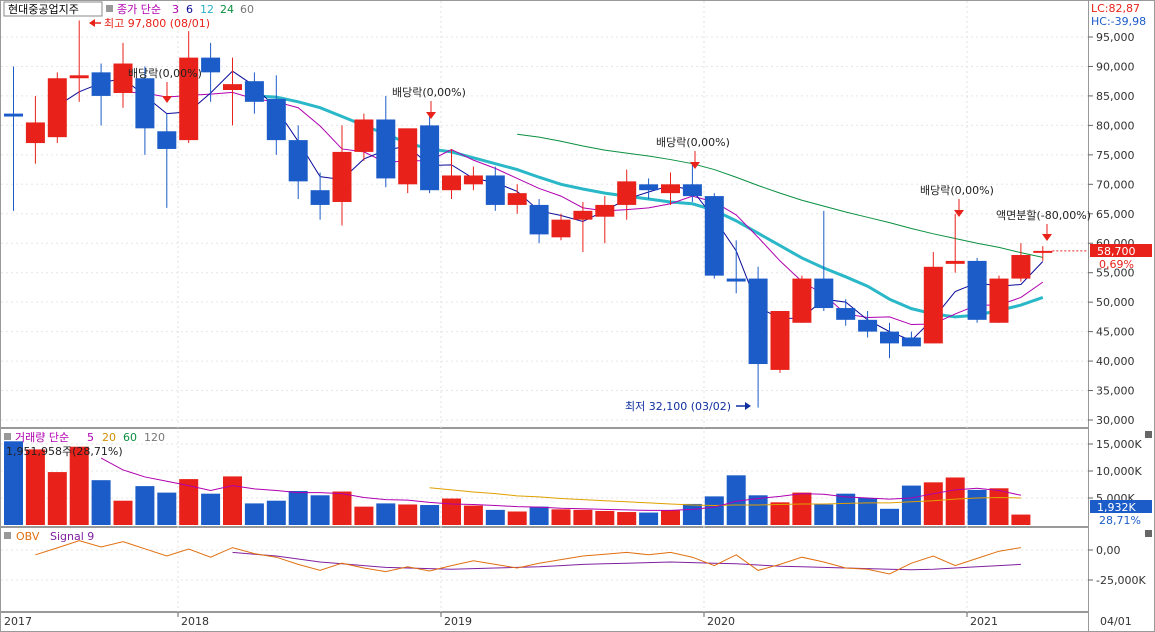 The height and width of the screenshot is (632, 1155). I want to click on volume-bars, so click(517, 483).